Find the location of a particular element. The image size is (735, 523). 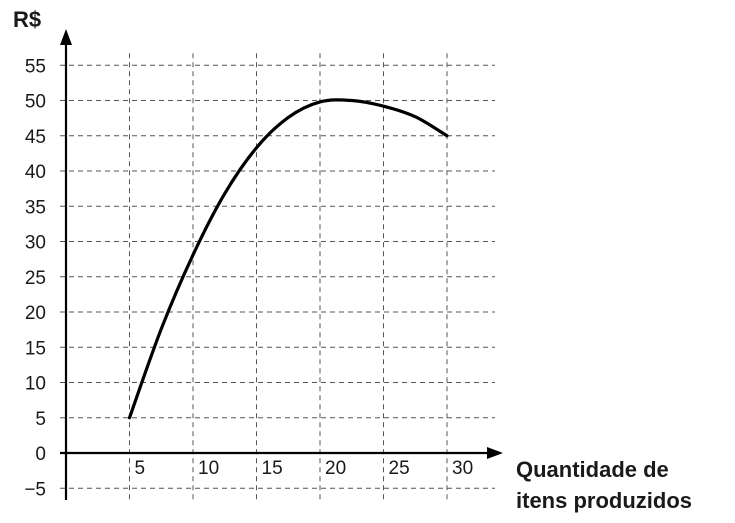

x-axis-arrow-icon is located at coordinates (495, 453).